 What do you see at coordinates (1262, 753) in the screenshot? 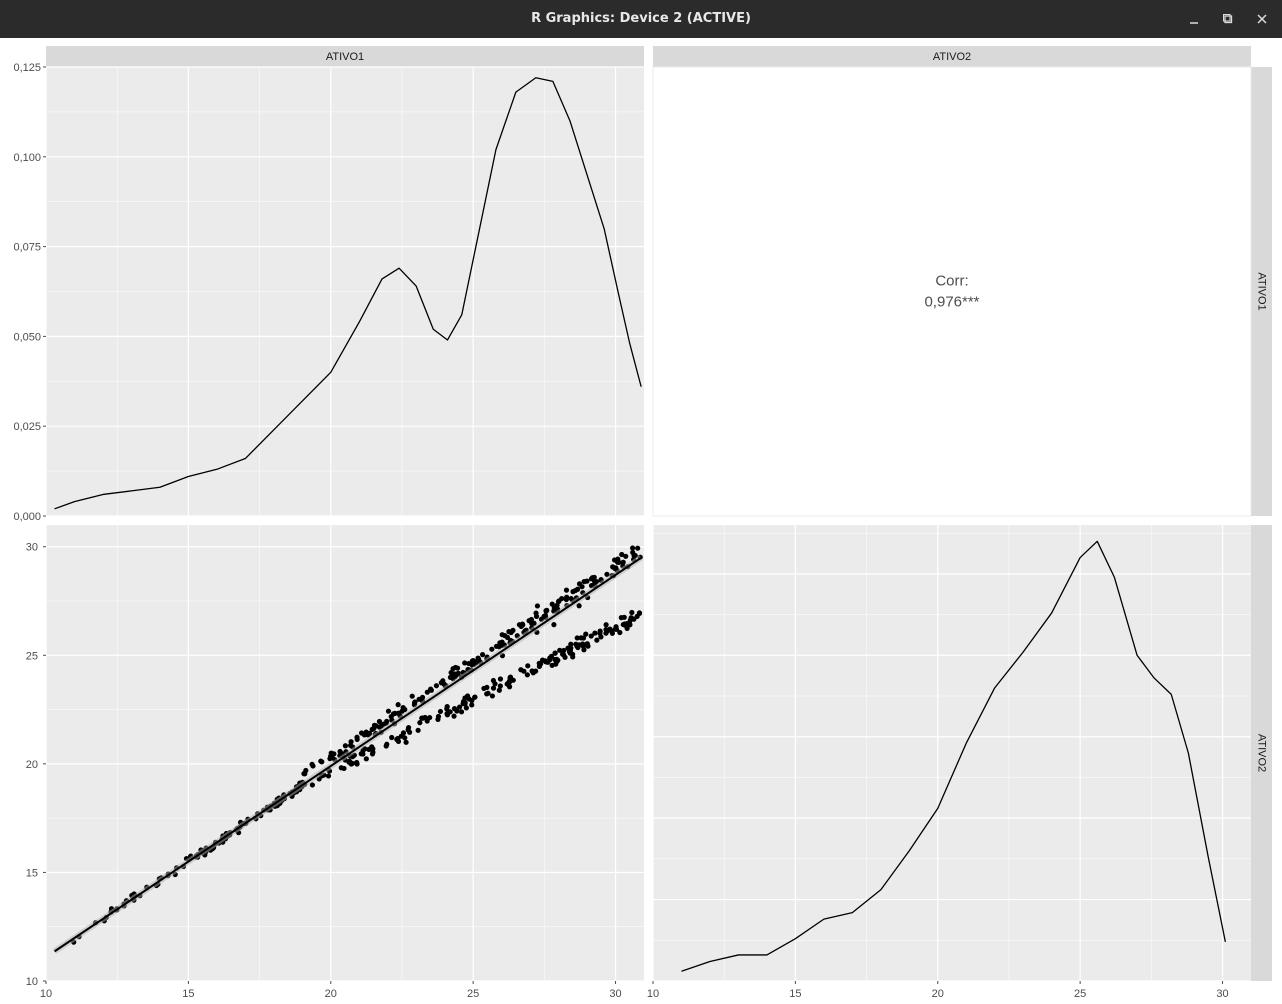
I see `strip-label-right-ativo2: ATIVO2` at bounding box center [1262, 753].